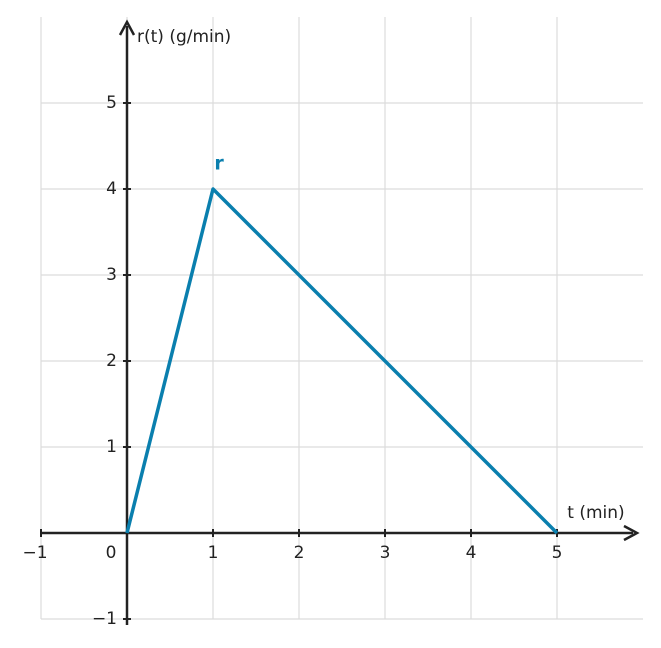  Describe the element at coordinates (557, 553) in the screenshot. I see `x-tick-label: 5` at that location.